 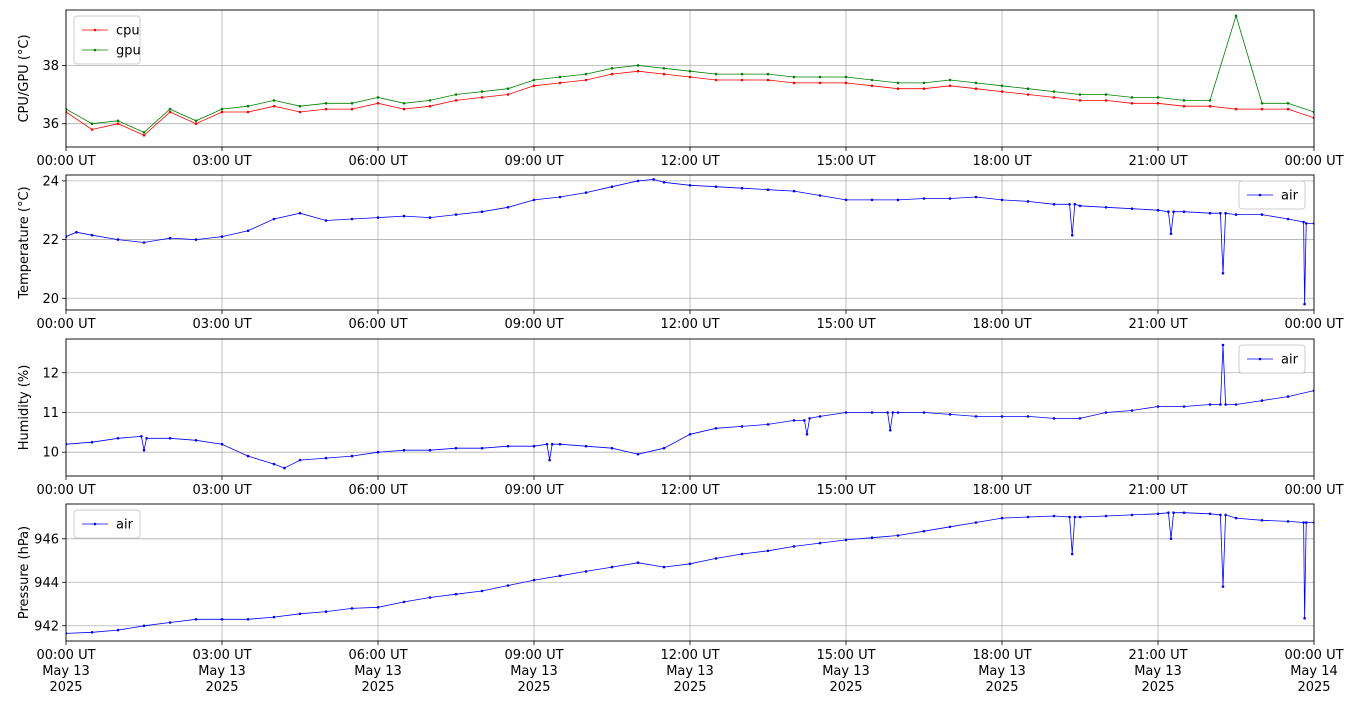 I want to click on x-tick-label: 18:00 UT, so click(x=1001, y=324).